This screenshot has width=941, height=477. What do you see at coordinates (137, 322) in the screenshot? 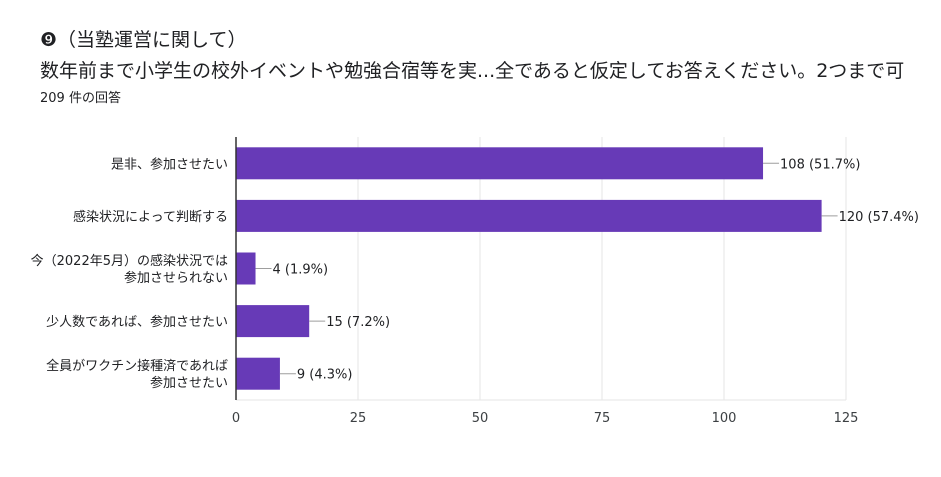
I see `category-label: 少人数であれば、参加させたい` at bounding box center [137, 322].